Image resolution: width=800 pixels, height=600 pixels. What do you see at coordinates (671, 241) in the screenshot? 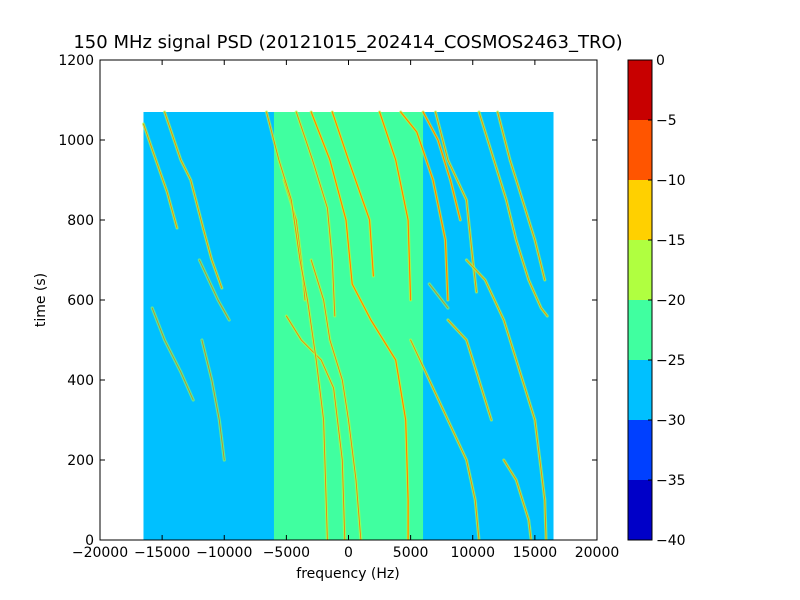
I see `colorbar-tick-label: −15` at bounding box center [671, 241].